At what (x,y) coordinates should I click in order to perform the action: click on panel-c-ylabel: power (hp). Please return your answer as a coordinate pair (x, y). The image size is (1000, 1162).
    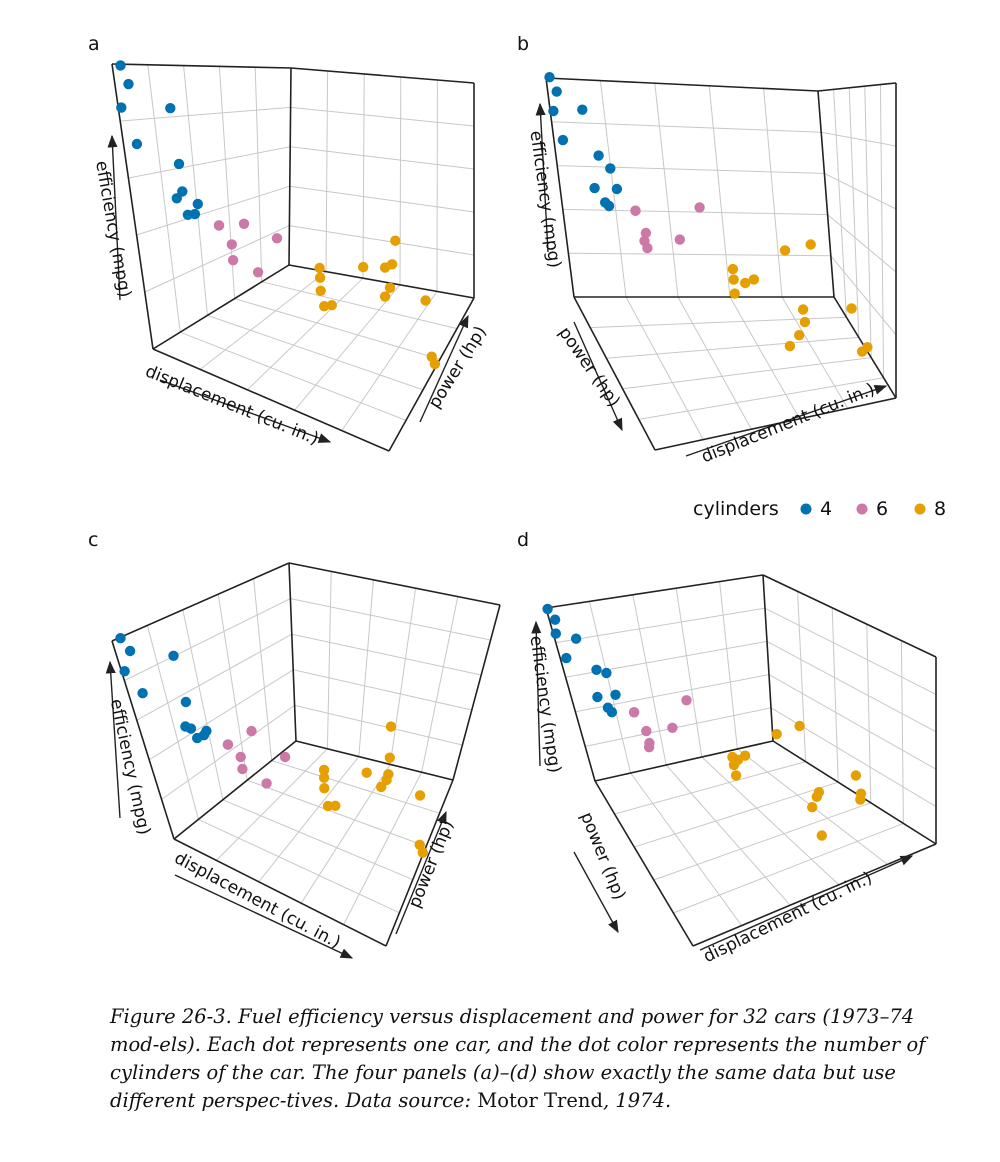
    Looking at the image, I should click on (431, 864).